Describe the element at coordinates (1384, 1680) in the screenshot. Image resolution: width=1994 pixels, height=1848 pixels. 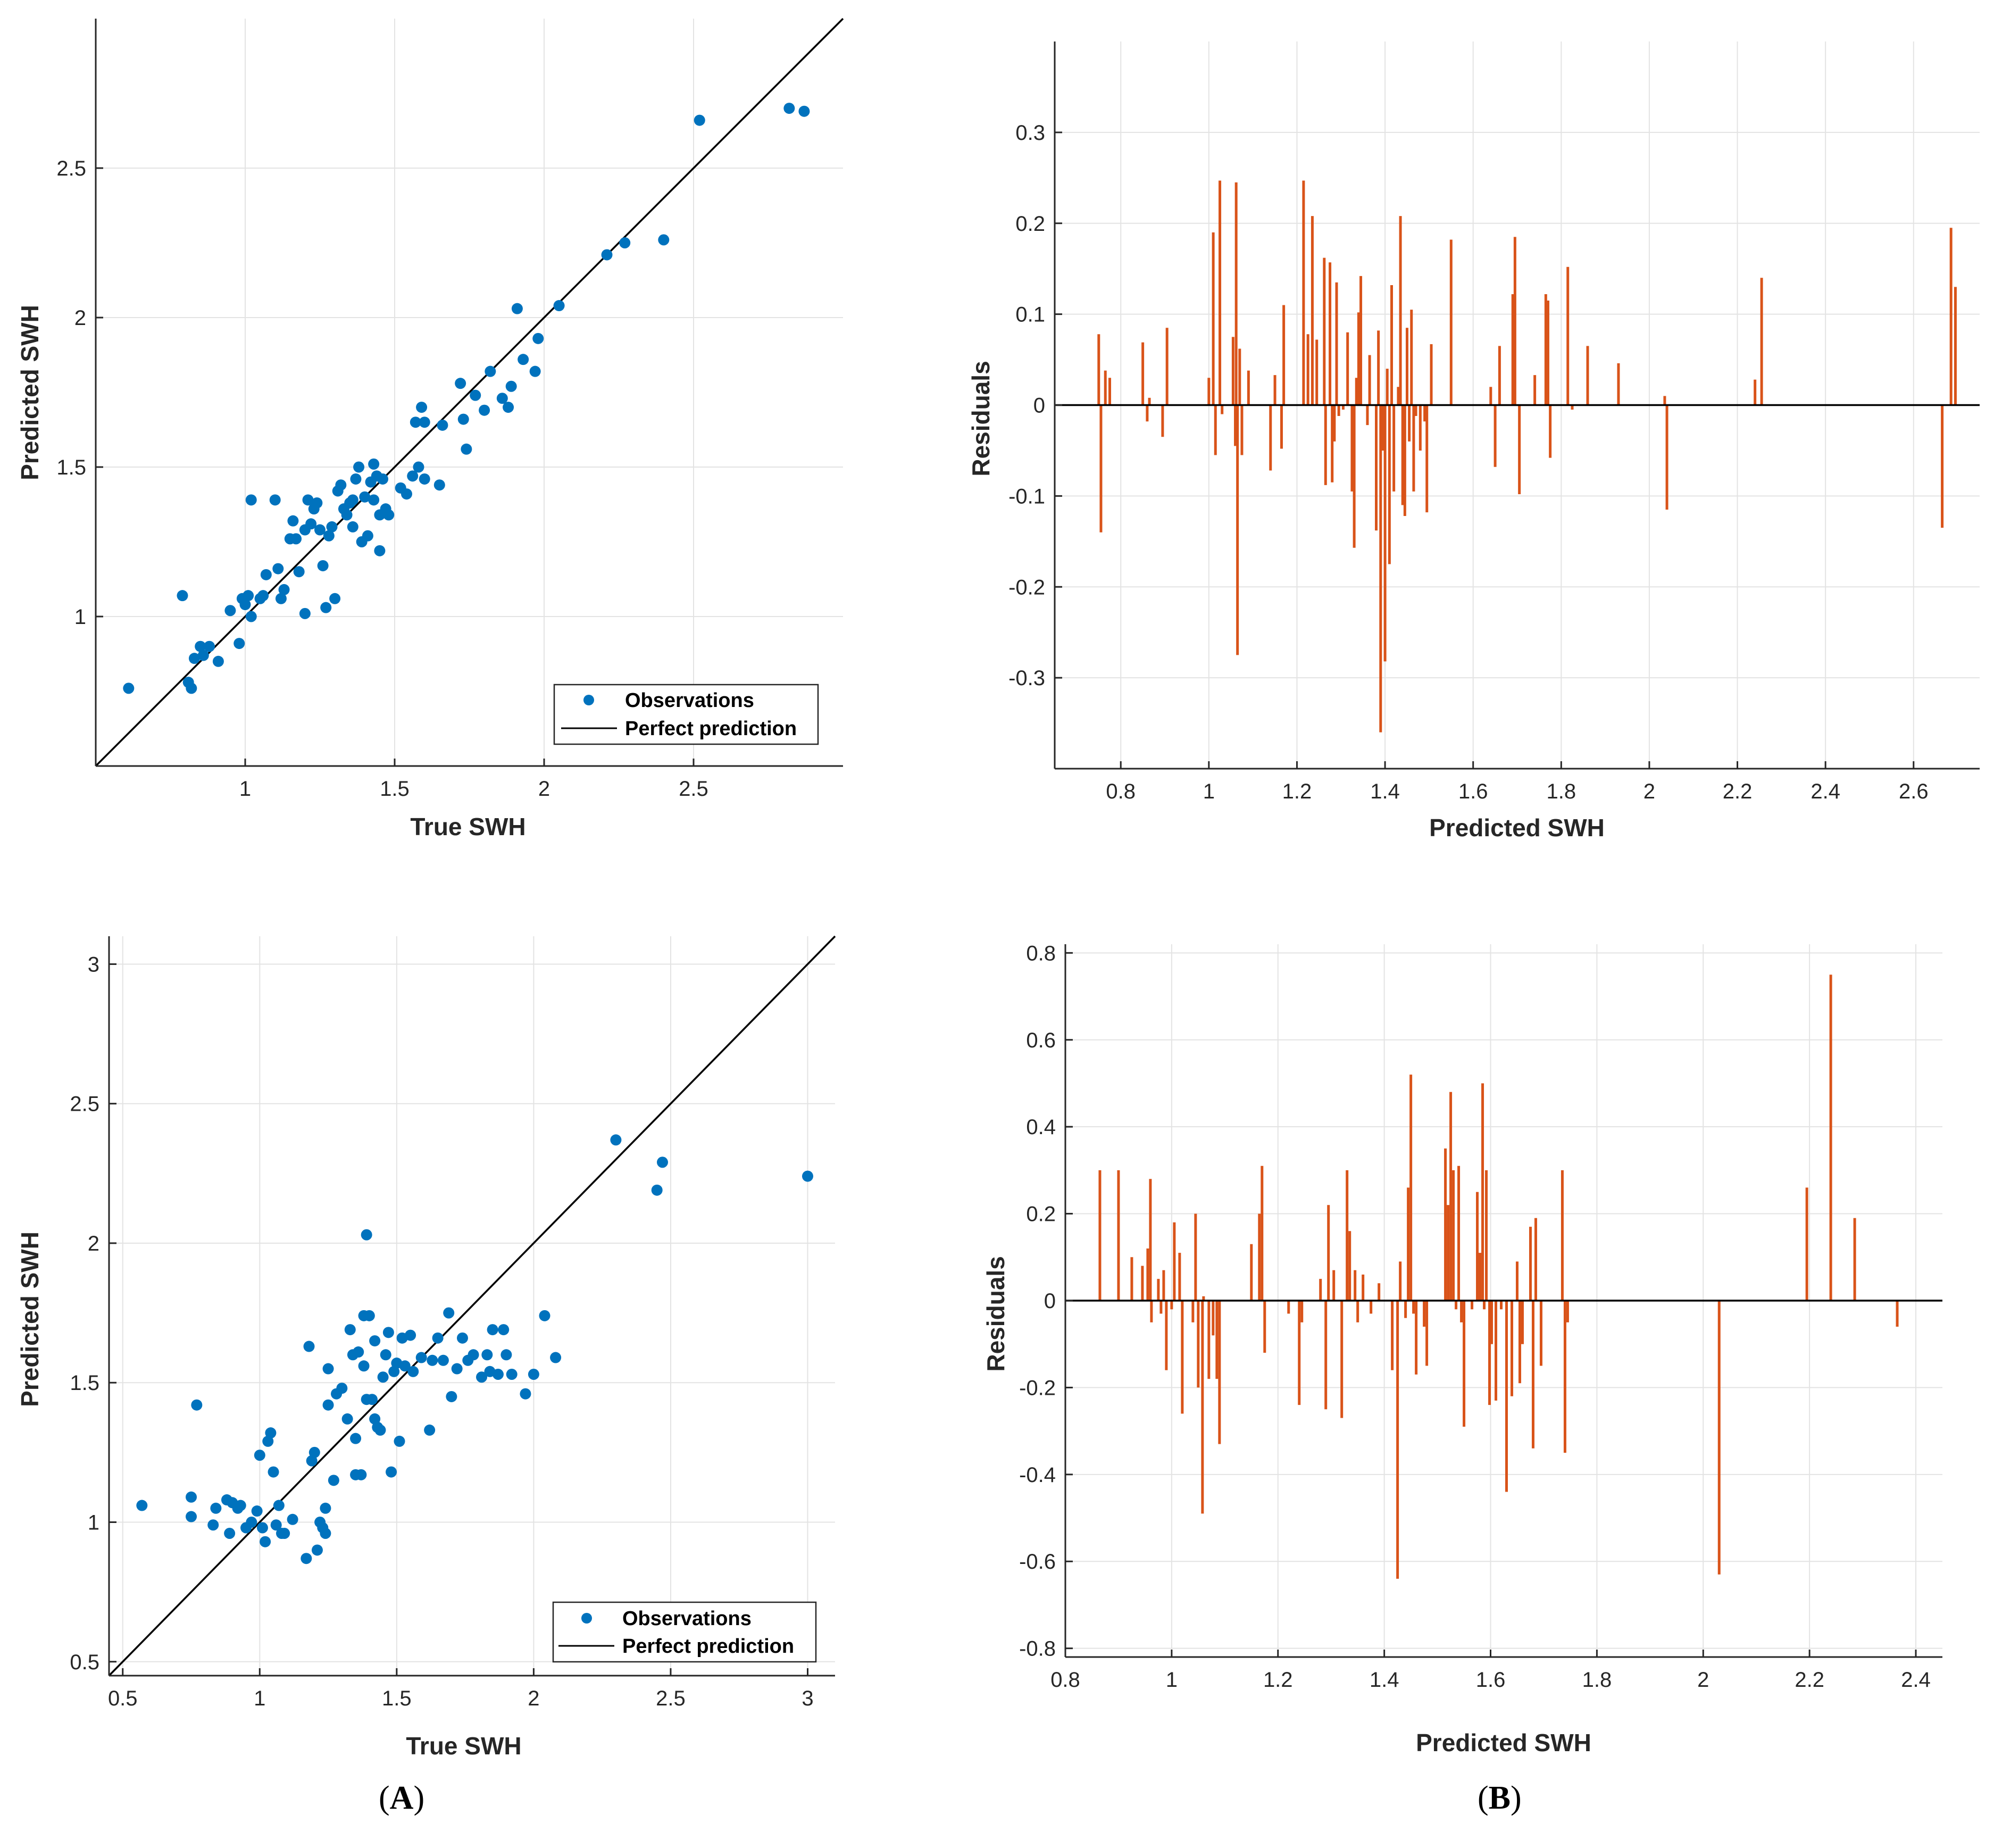
I see `x-tick-label: 1.4` at that location.